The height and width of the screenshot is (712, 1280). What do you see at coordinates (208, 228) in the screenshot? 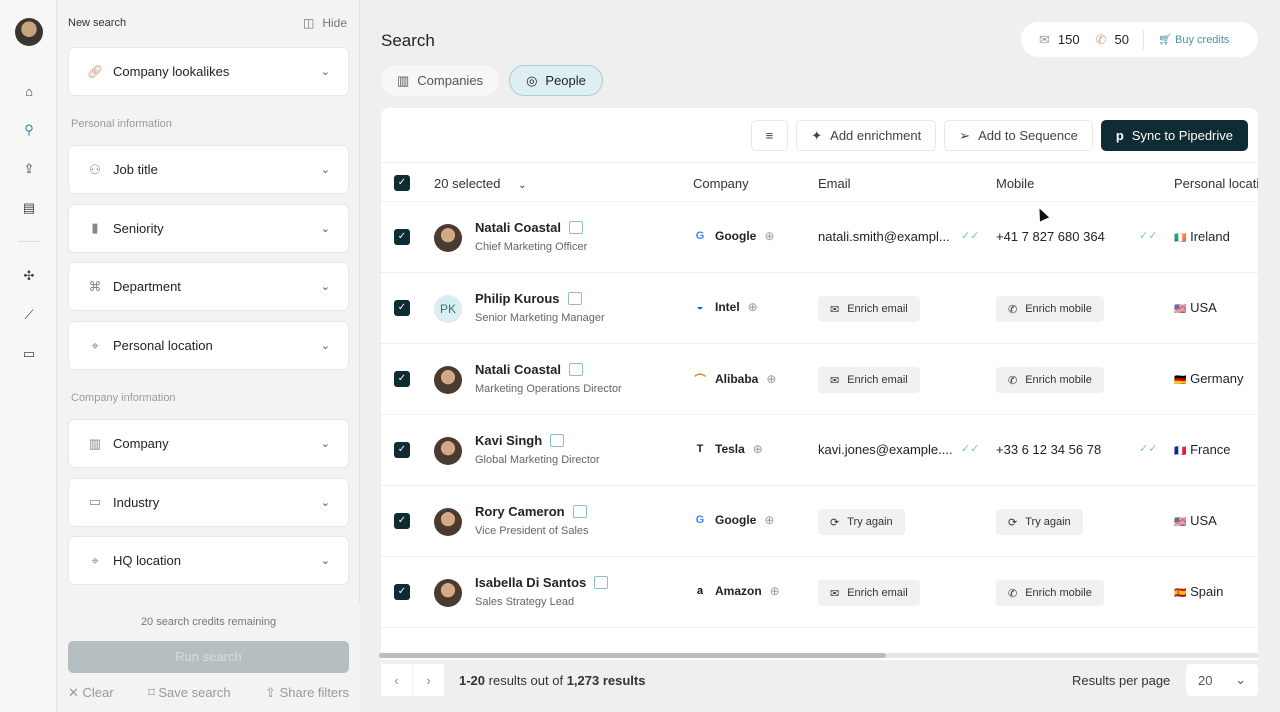
I see `filter-seniority: ▮ Seniority ⌄` at bounding box center [208, 228].